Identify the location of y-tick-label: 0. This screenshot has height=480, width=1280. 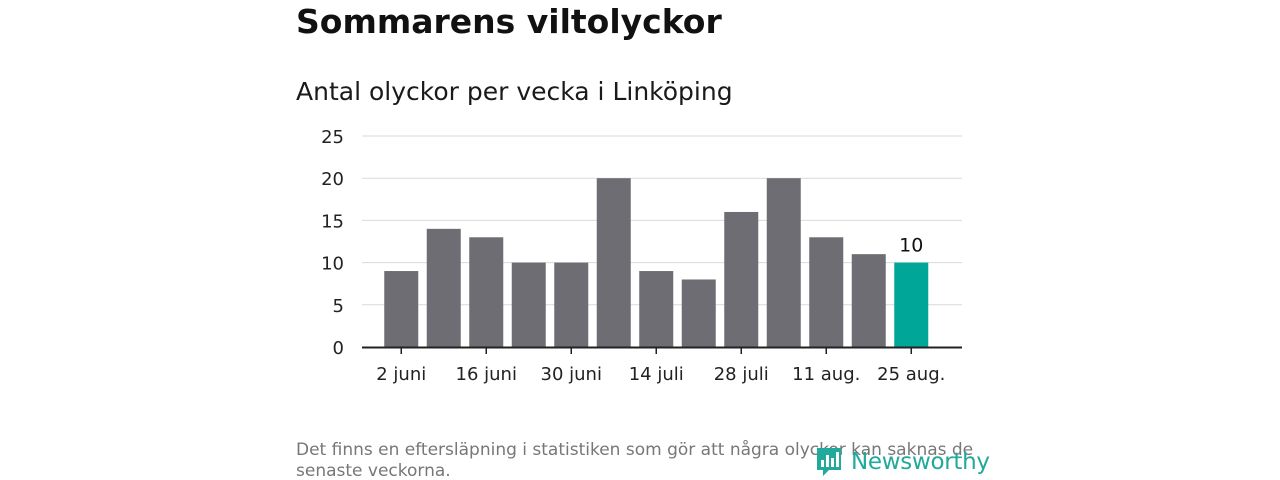
(338, 348).